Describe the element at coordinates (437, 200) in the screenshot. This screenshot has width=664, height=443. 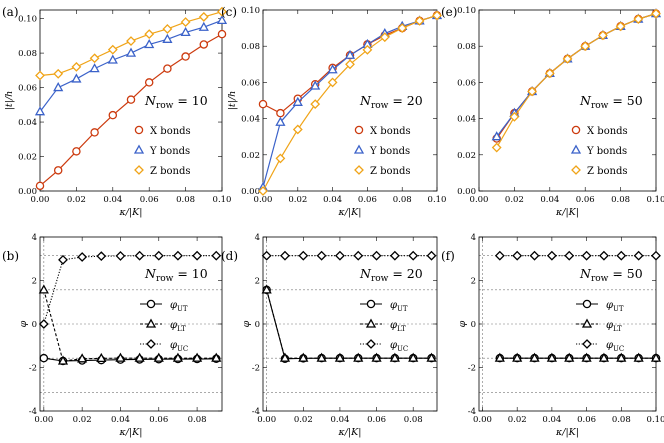
I see `x-tick-label: 0.10` at that location.